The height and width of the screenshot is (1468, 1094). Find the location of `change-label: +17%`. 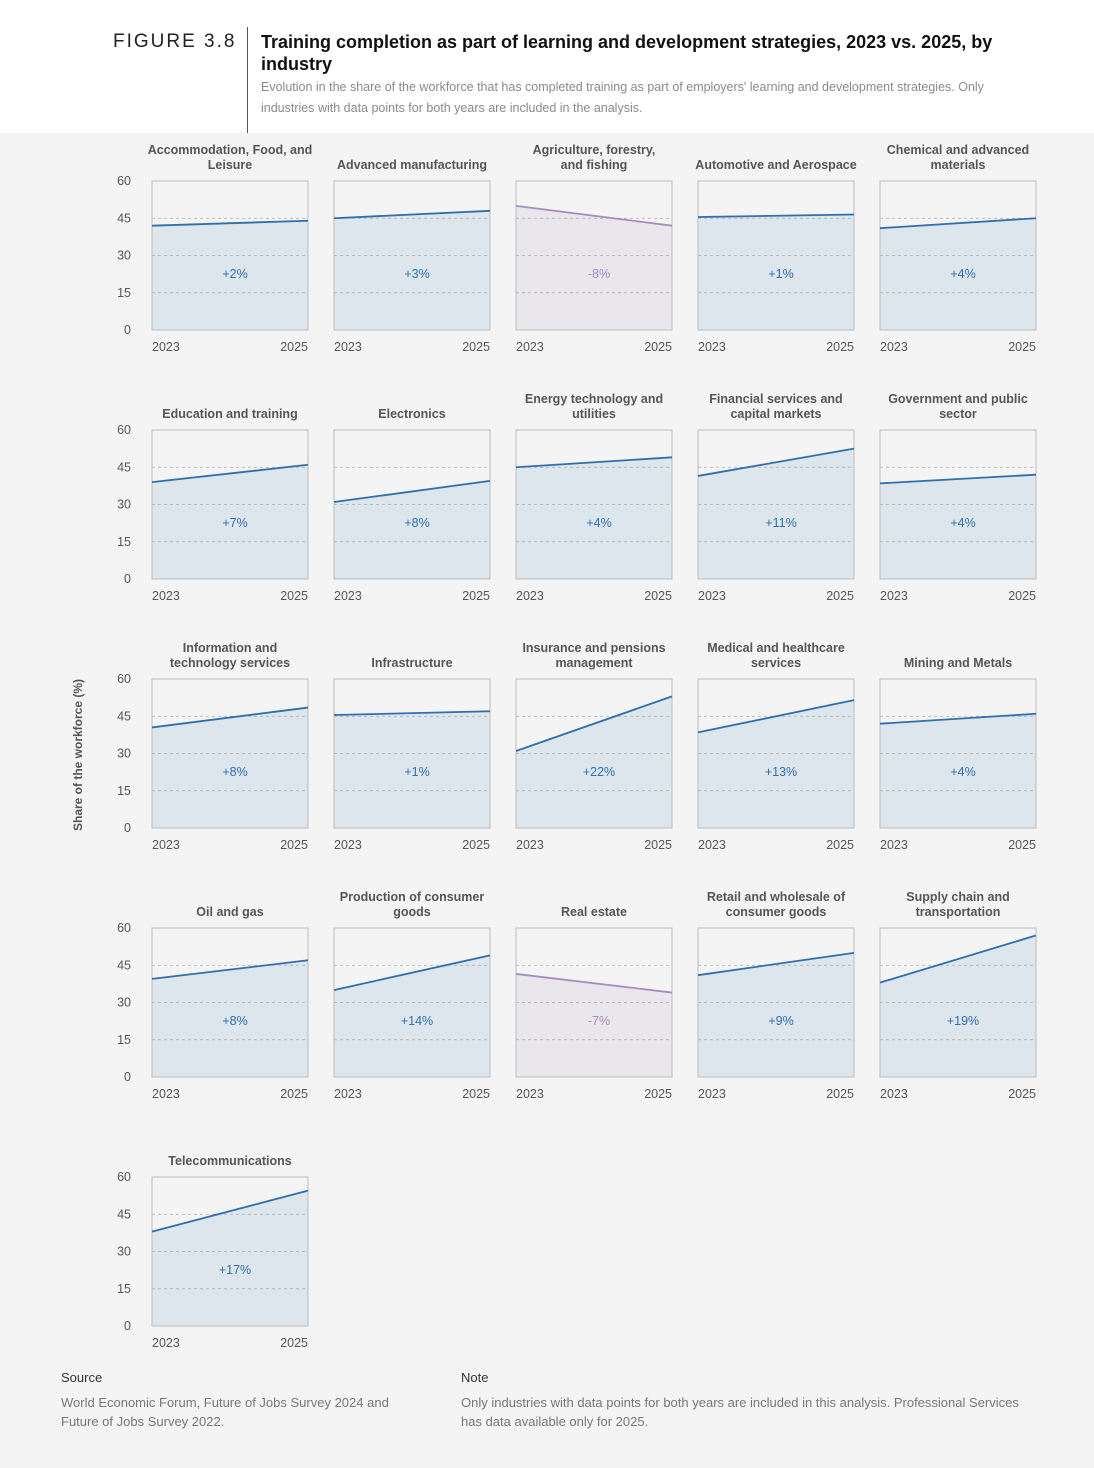

change-label: +17% is located at coordinates (235, 1270).